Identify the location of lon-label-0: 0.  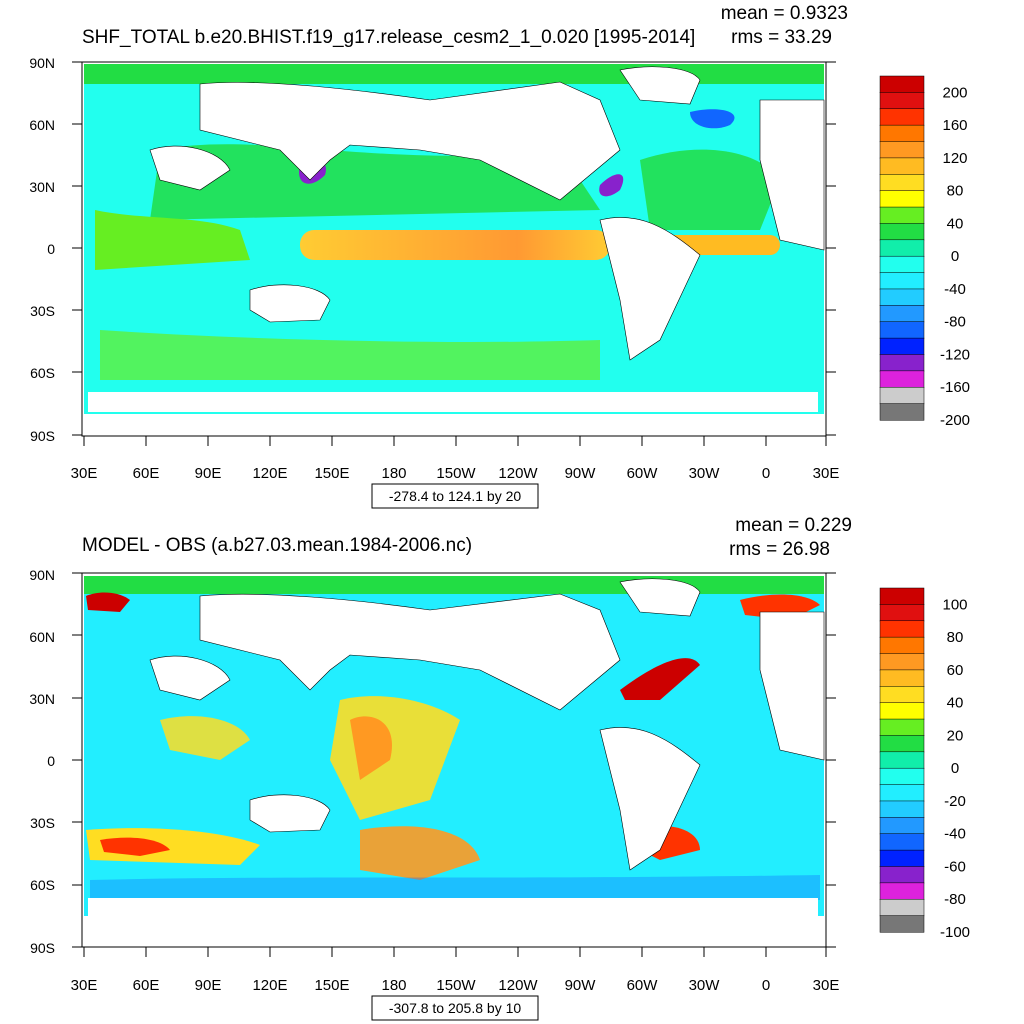
(766, 985).